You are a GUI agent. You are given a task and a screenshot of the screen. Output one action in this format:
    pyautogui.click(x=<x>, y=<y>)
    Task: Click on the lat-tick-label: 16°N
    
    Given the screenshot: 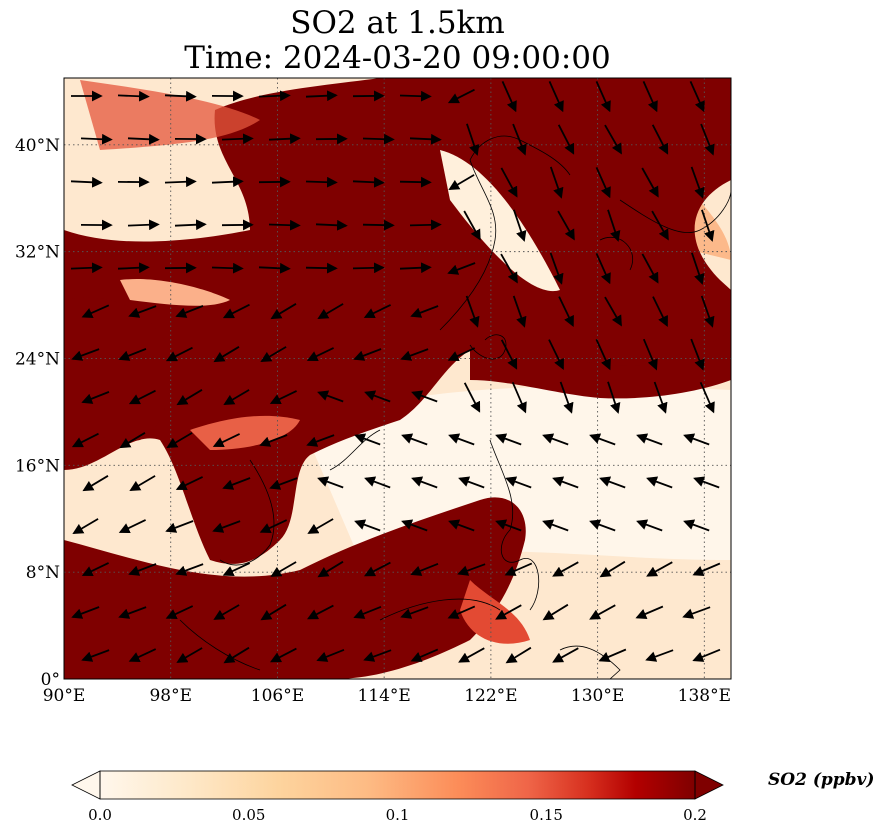 What is the action you would take?
    pyautogui.click(x=37, y=466)
    